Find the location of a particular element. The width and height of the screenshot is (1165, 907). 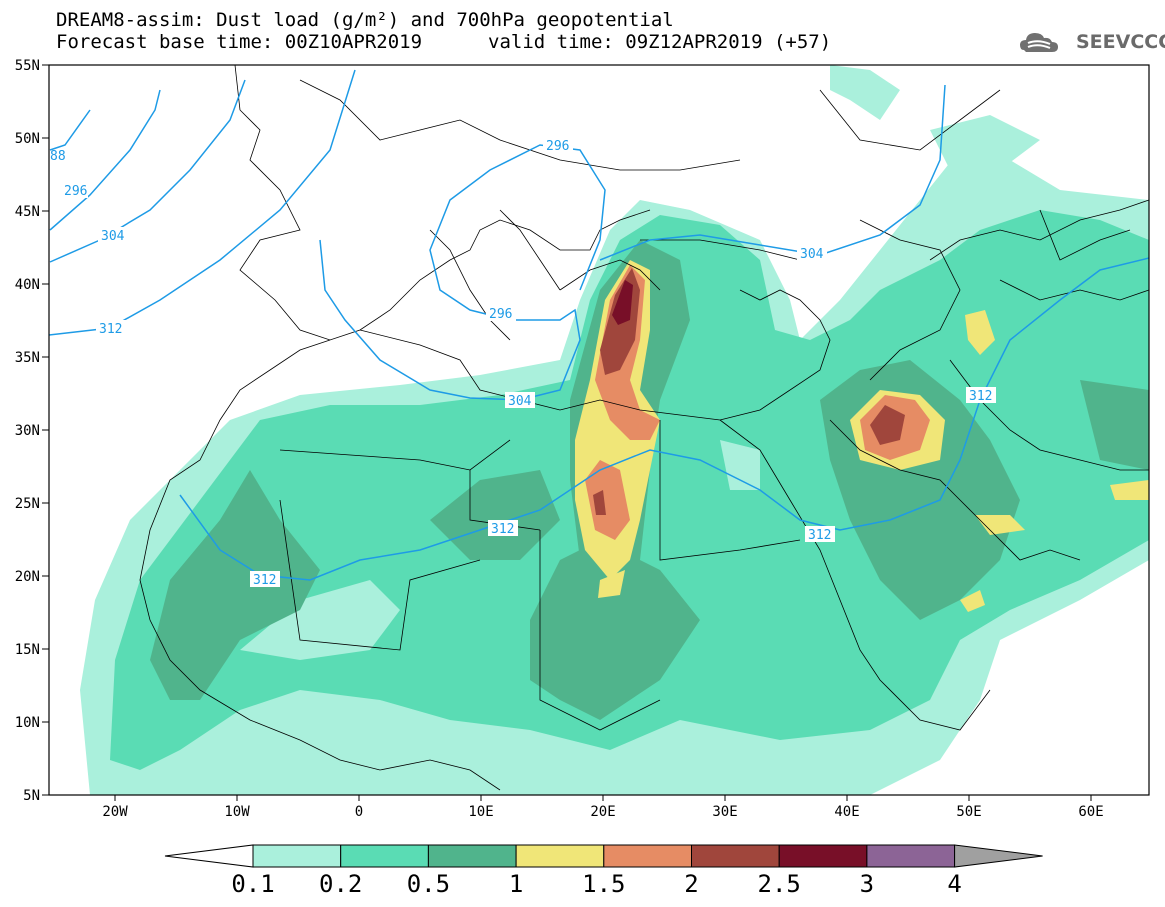

colorbar-level-label: 0.5 is located at coordinates (428, 884).